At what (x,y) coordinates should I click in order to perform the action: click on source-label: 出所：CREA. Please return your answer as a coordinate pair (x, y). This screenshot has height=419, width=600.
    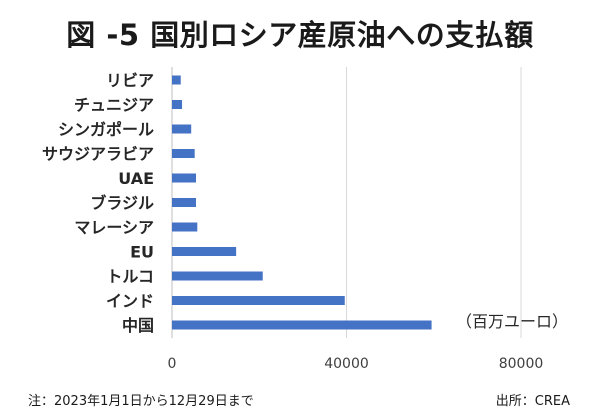
    Looking at the image, I should click on (532, 401).